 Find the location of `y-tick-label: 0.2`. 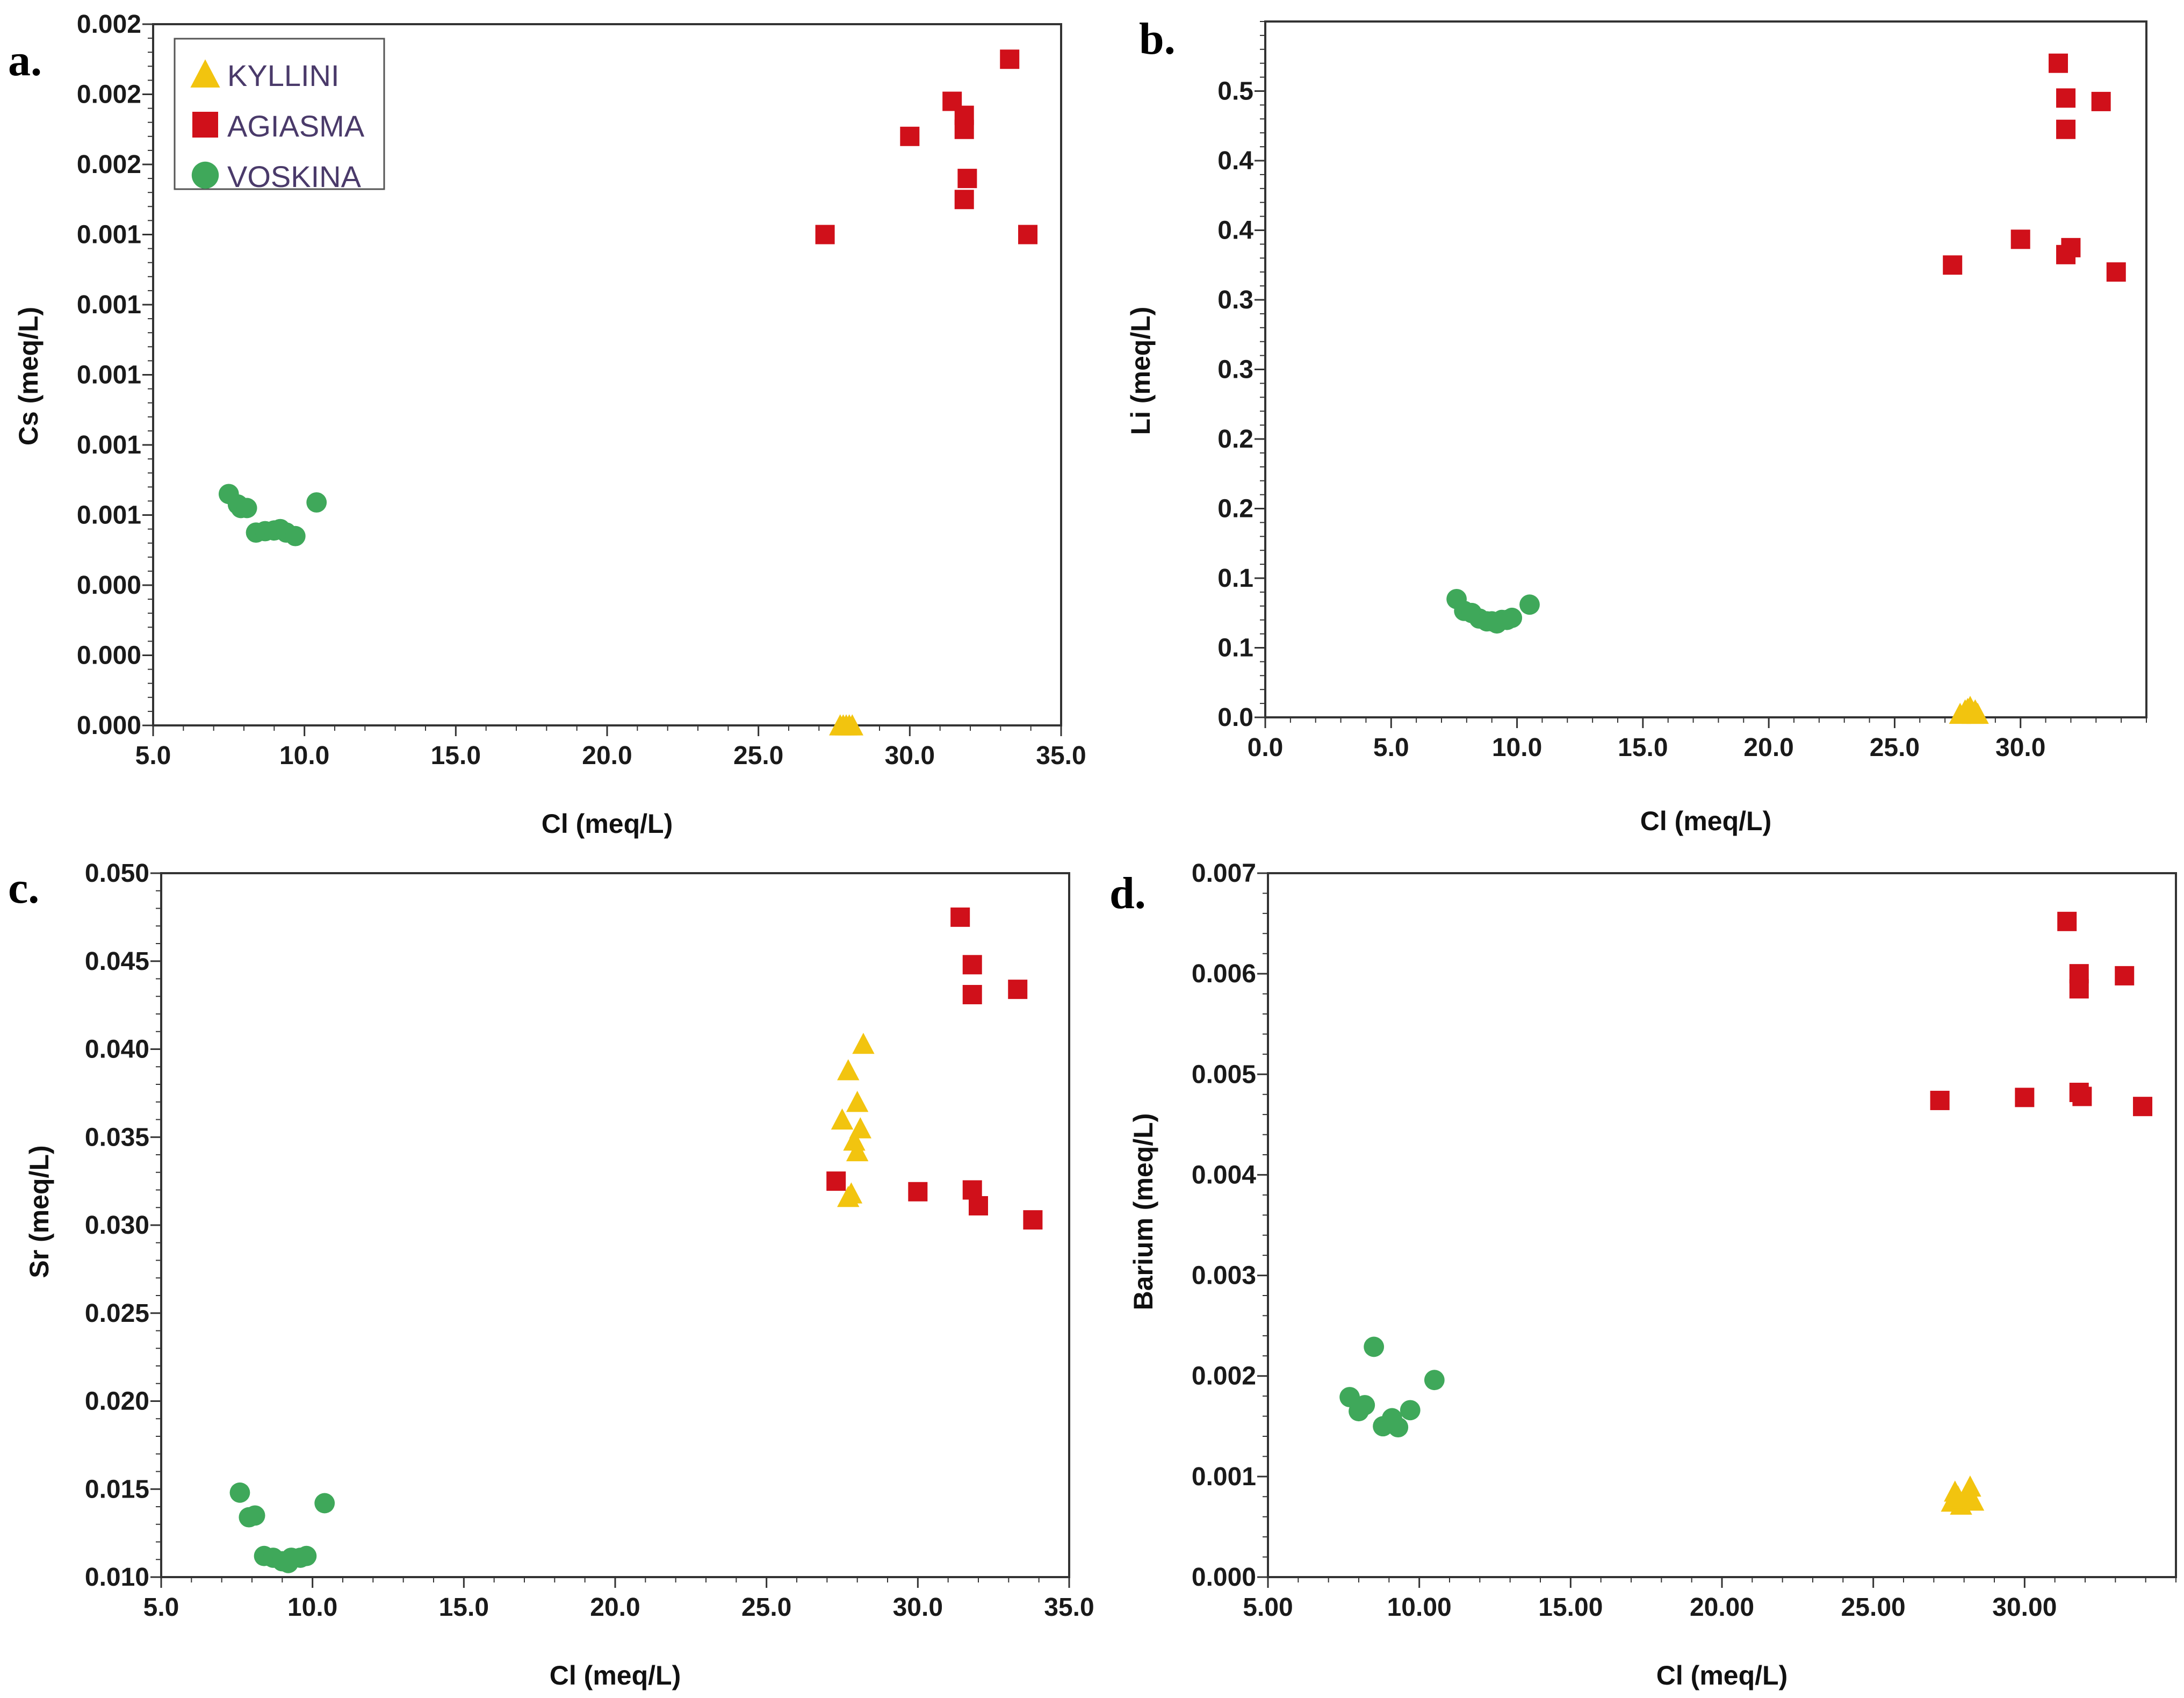

y-tick-label: 0.2 is located at coordinates (1235, 439).